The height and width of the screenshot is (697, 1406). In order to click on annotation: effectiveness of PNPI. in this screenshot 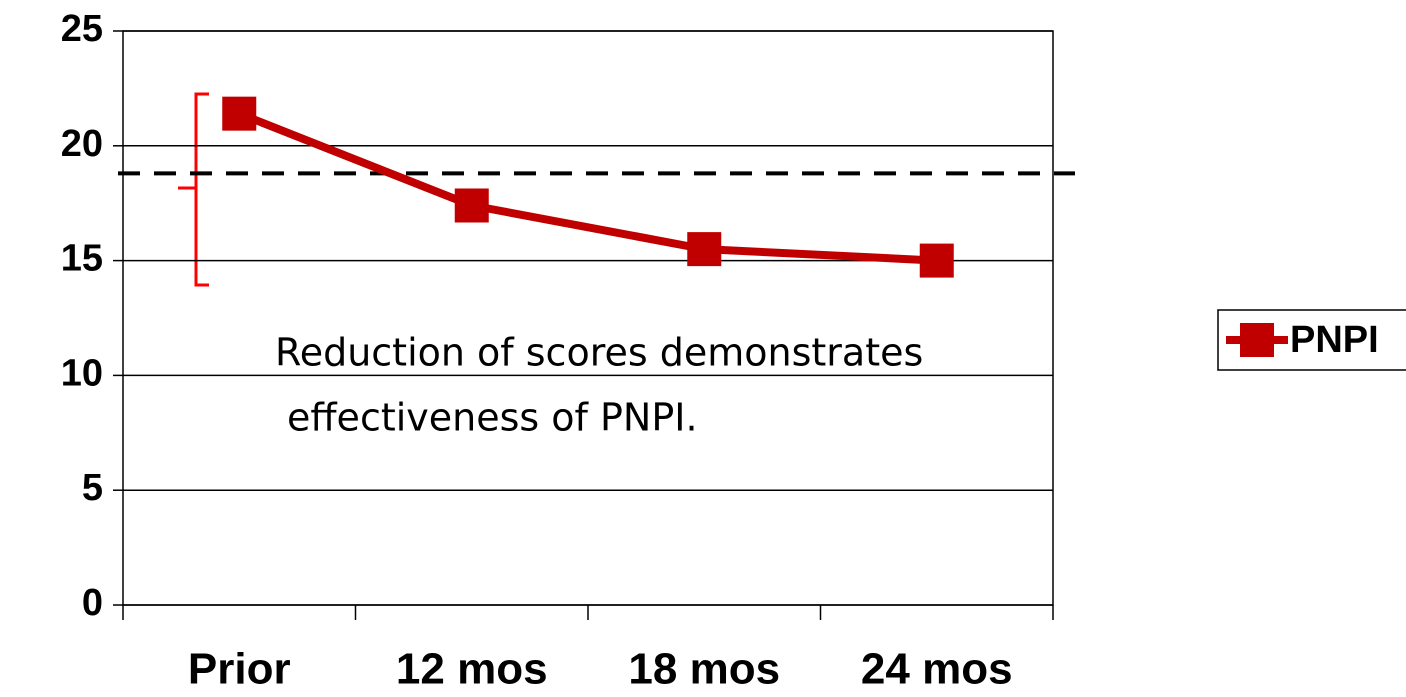, I will do `click(492, 418)`.